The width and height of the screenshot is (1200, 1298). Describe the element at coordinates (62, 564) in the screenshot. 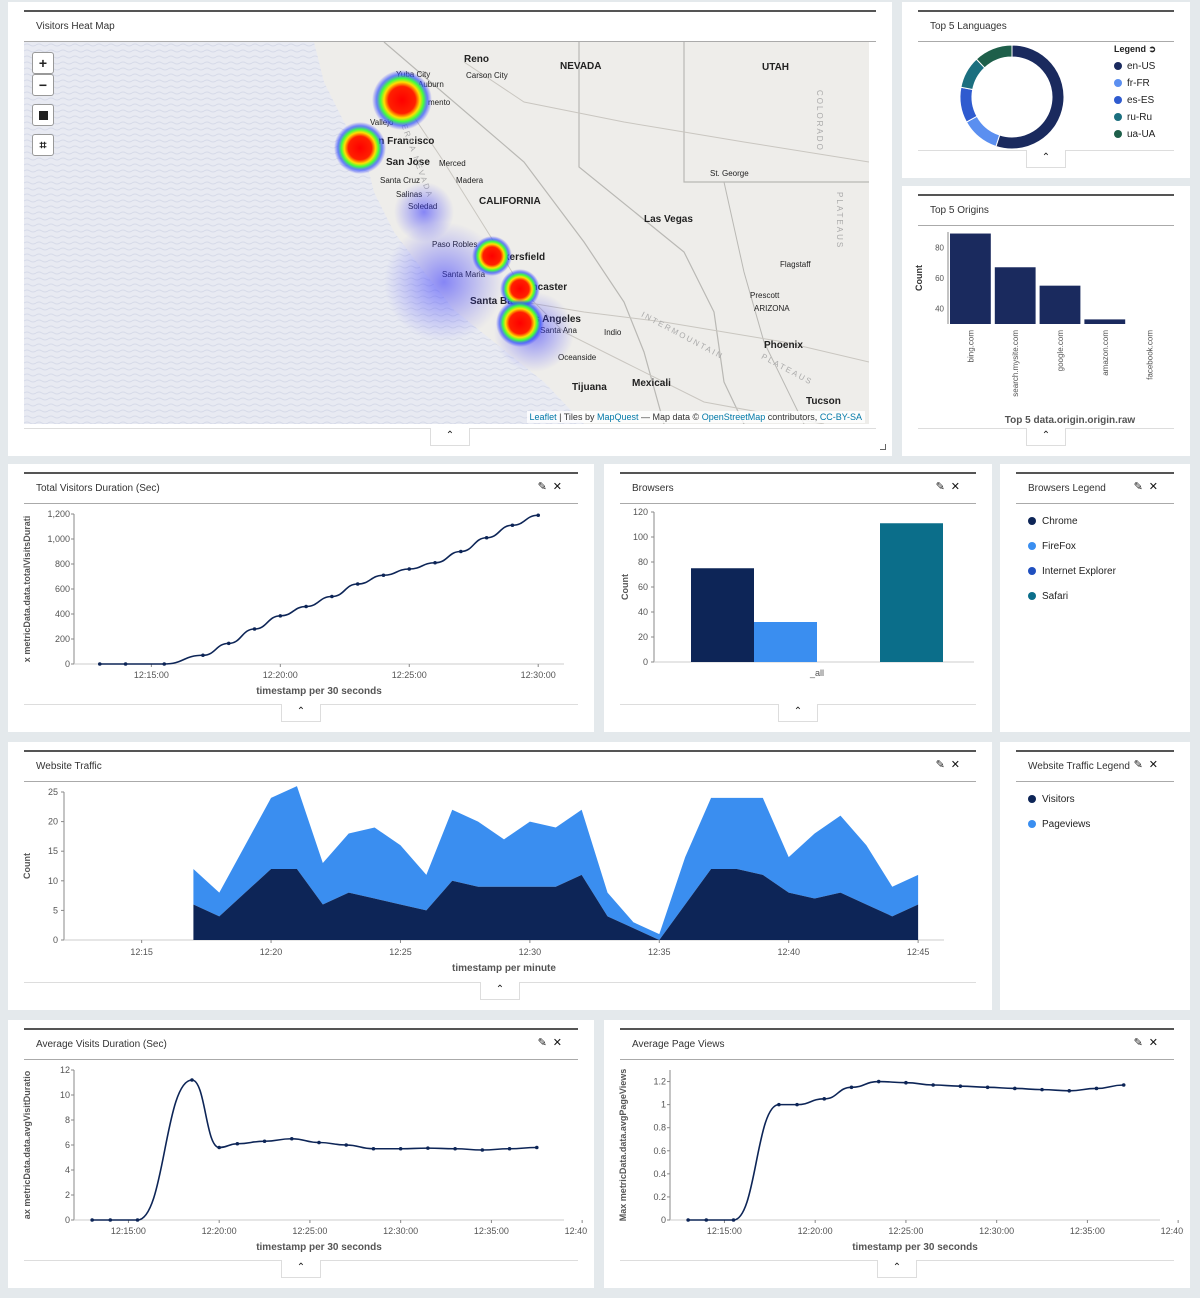

I see `y-tick-label: 800` at that location.